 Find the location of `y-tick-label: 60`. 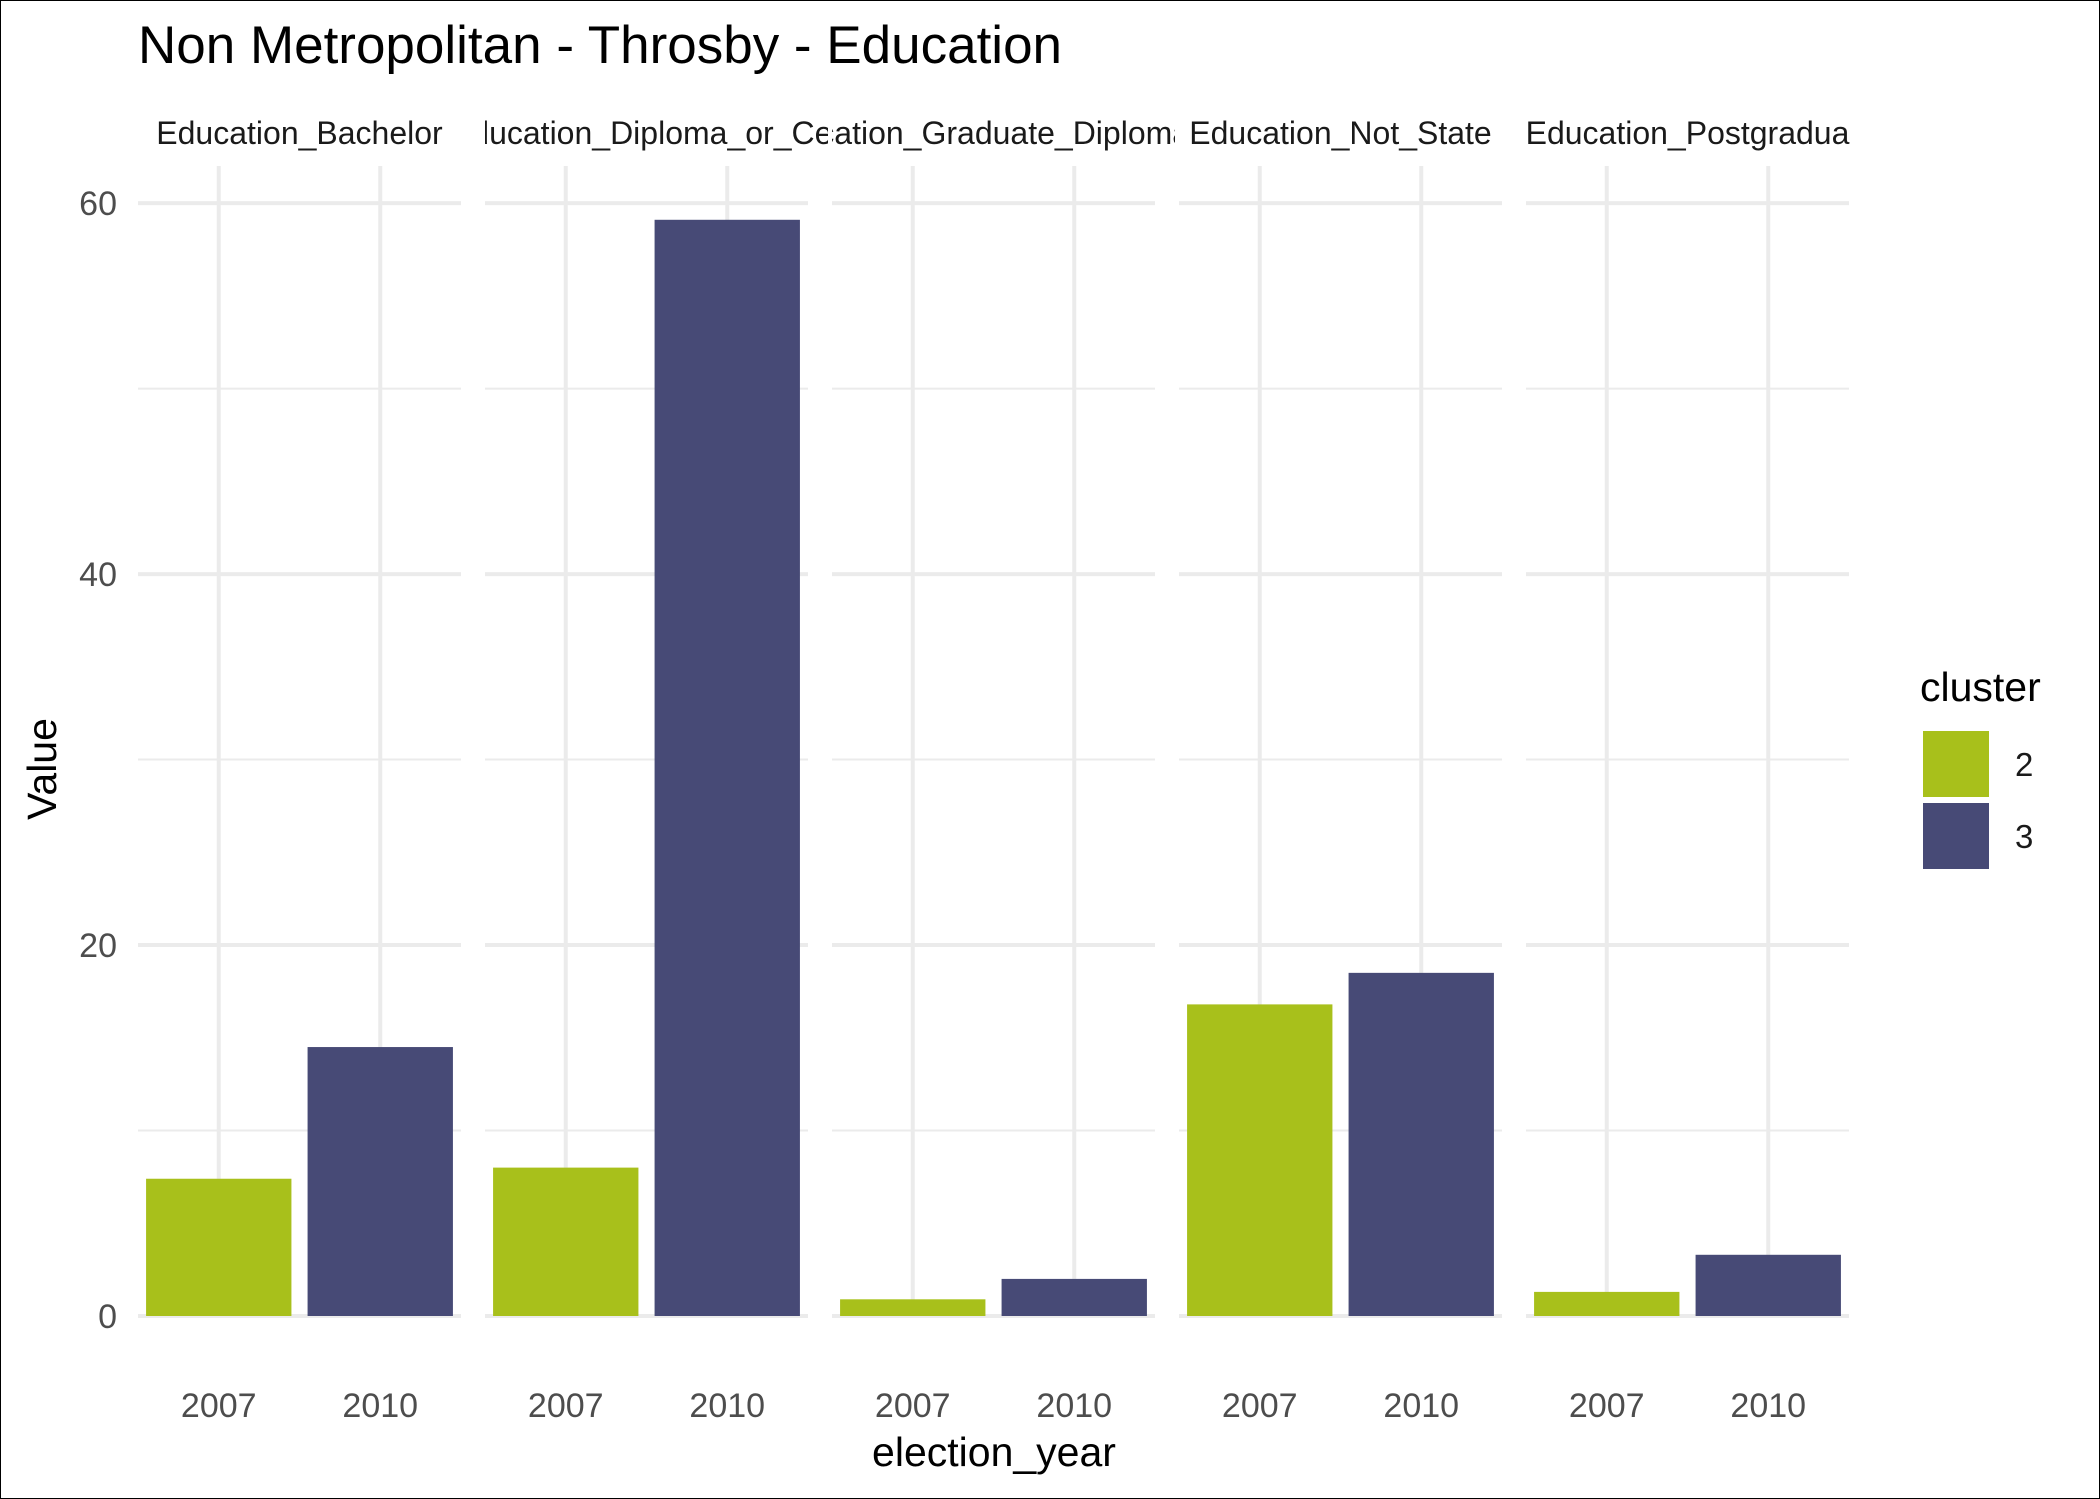

y-tick-label: 60 is located at coordinates (98, 204).